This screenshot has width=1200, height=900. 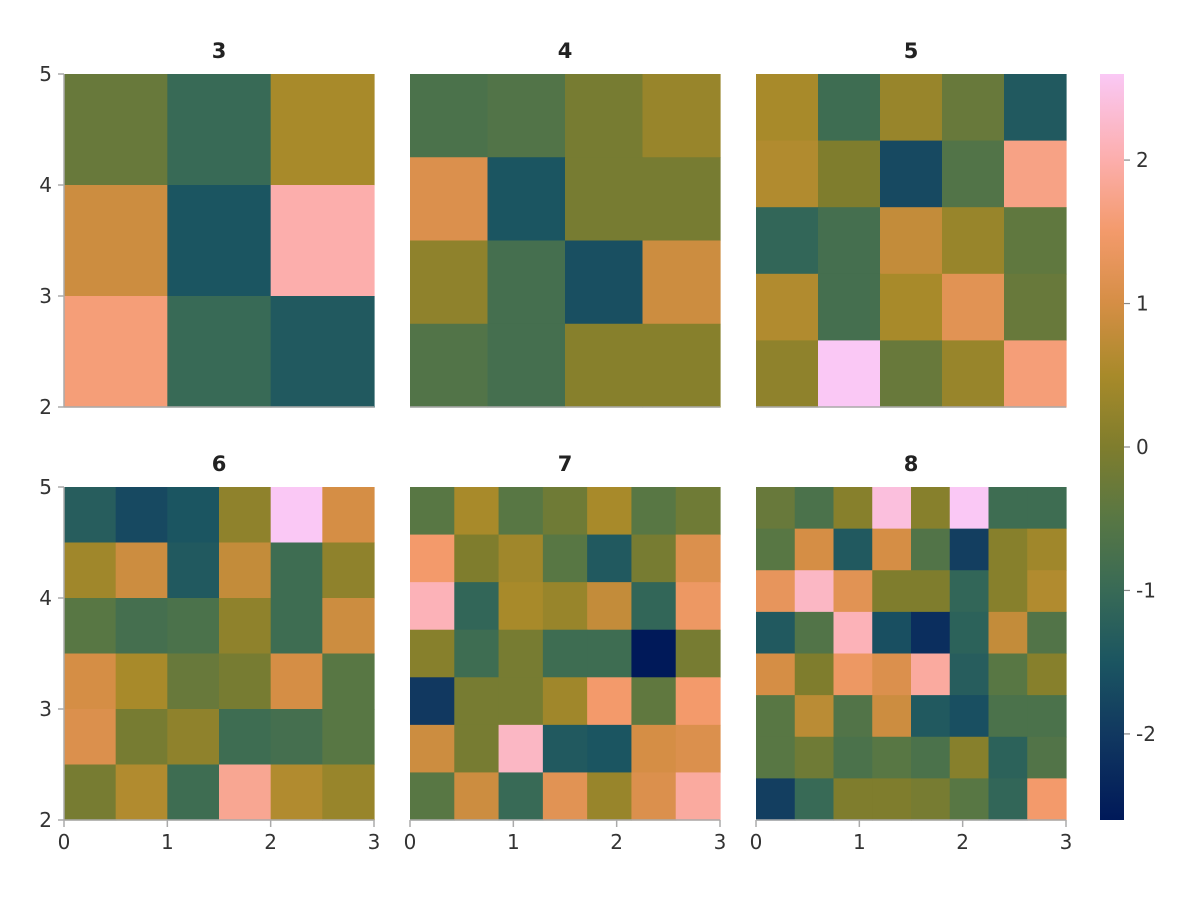 What do you see at coordinates (219, 51) in the screenshot?
I see `panel-title: 3` at bounding box center [219, 51].